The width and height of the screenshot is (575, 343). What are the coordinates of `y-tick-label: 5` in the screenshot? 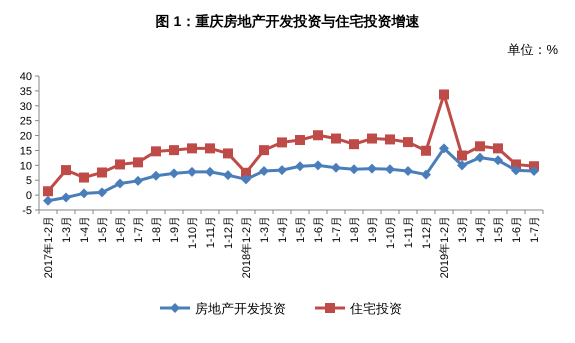 It's located at (29, 181).